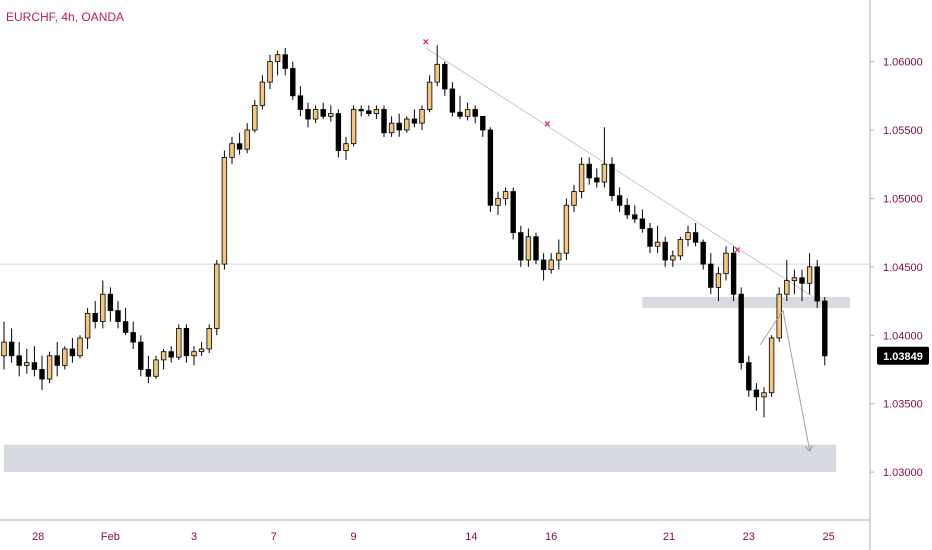  Describe the element at coordinates (749, 537) in the screenshot. I see `x-tick-label: 23` at that location.